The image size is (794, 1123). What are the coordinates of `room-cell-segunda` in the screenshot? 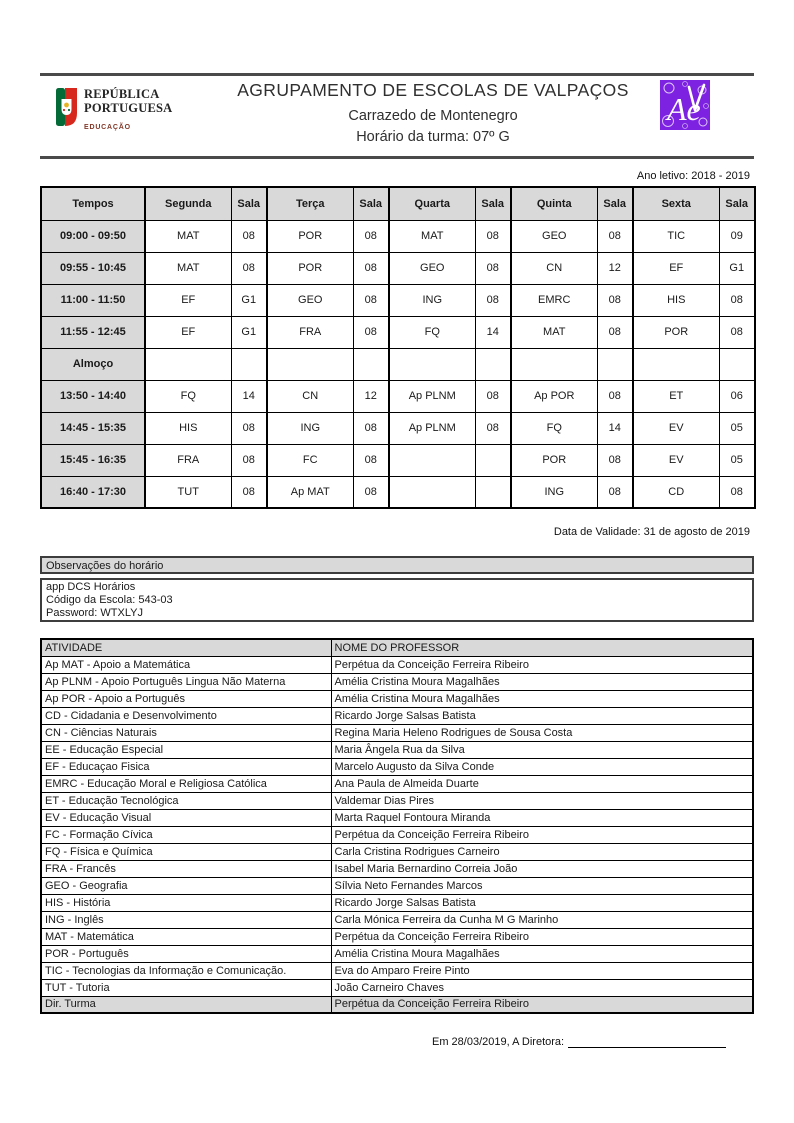 It's located at (249, 364).